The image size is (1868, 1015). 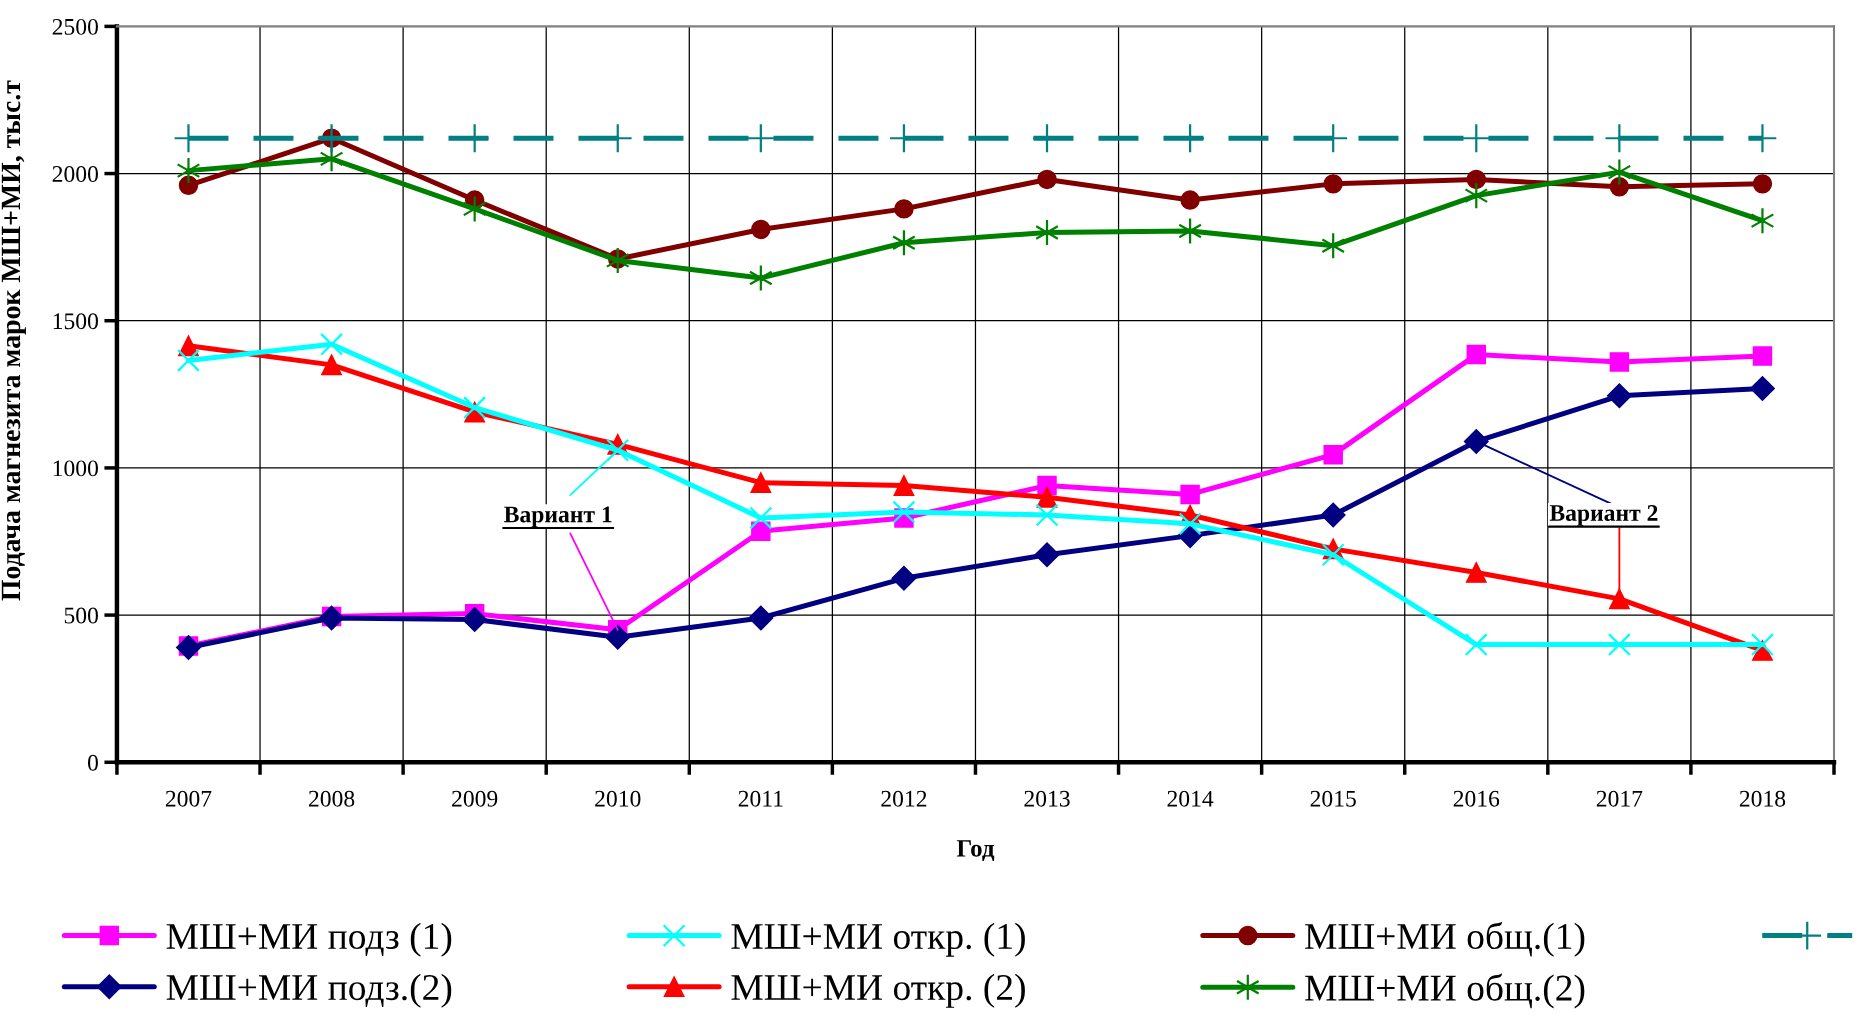 I want to click on x-tick-label: 2008, so click(x=332, y=798).